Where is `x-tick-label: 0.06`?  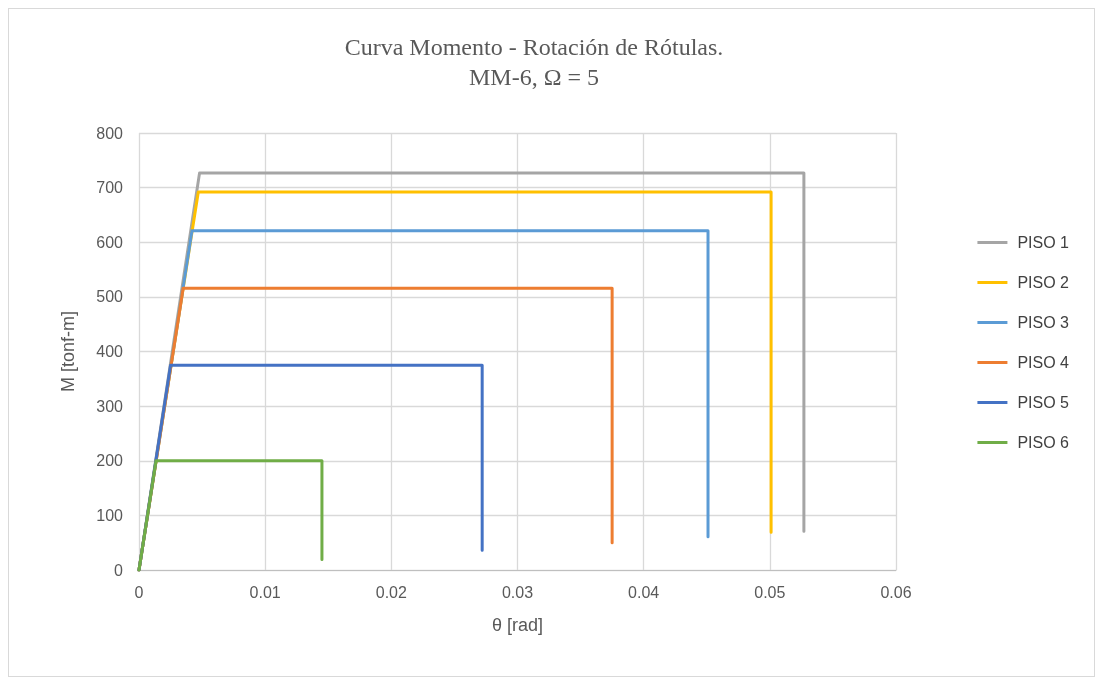 x-tick-label: 0.06 is located at coordinates (896, 592).